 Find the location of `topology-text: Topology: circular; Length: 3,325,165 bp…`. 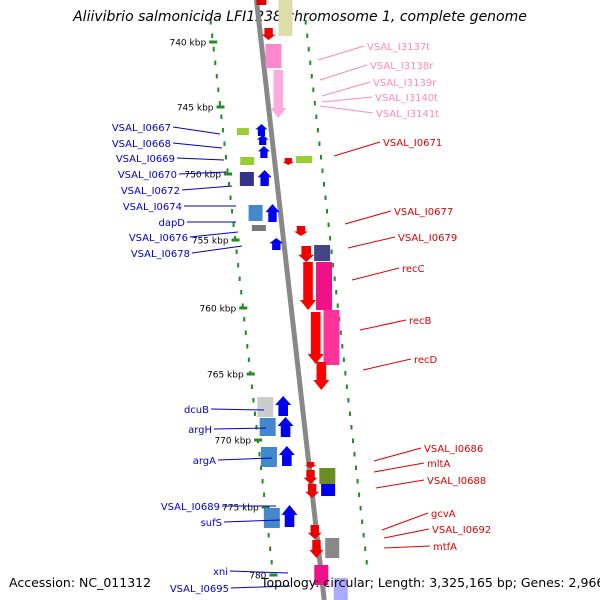

topology-text: Topology: circular; Length: 3,325,165 bp… is located at coordinates (430, 582).